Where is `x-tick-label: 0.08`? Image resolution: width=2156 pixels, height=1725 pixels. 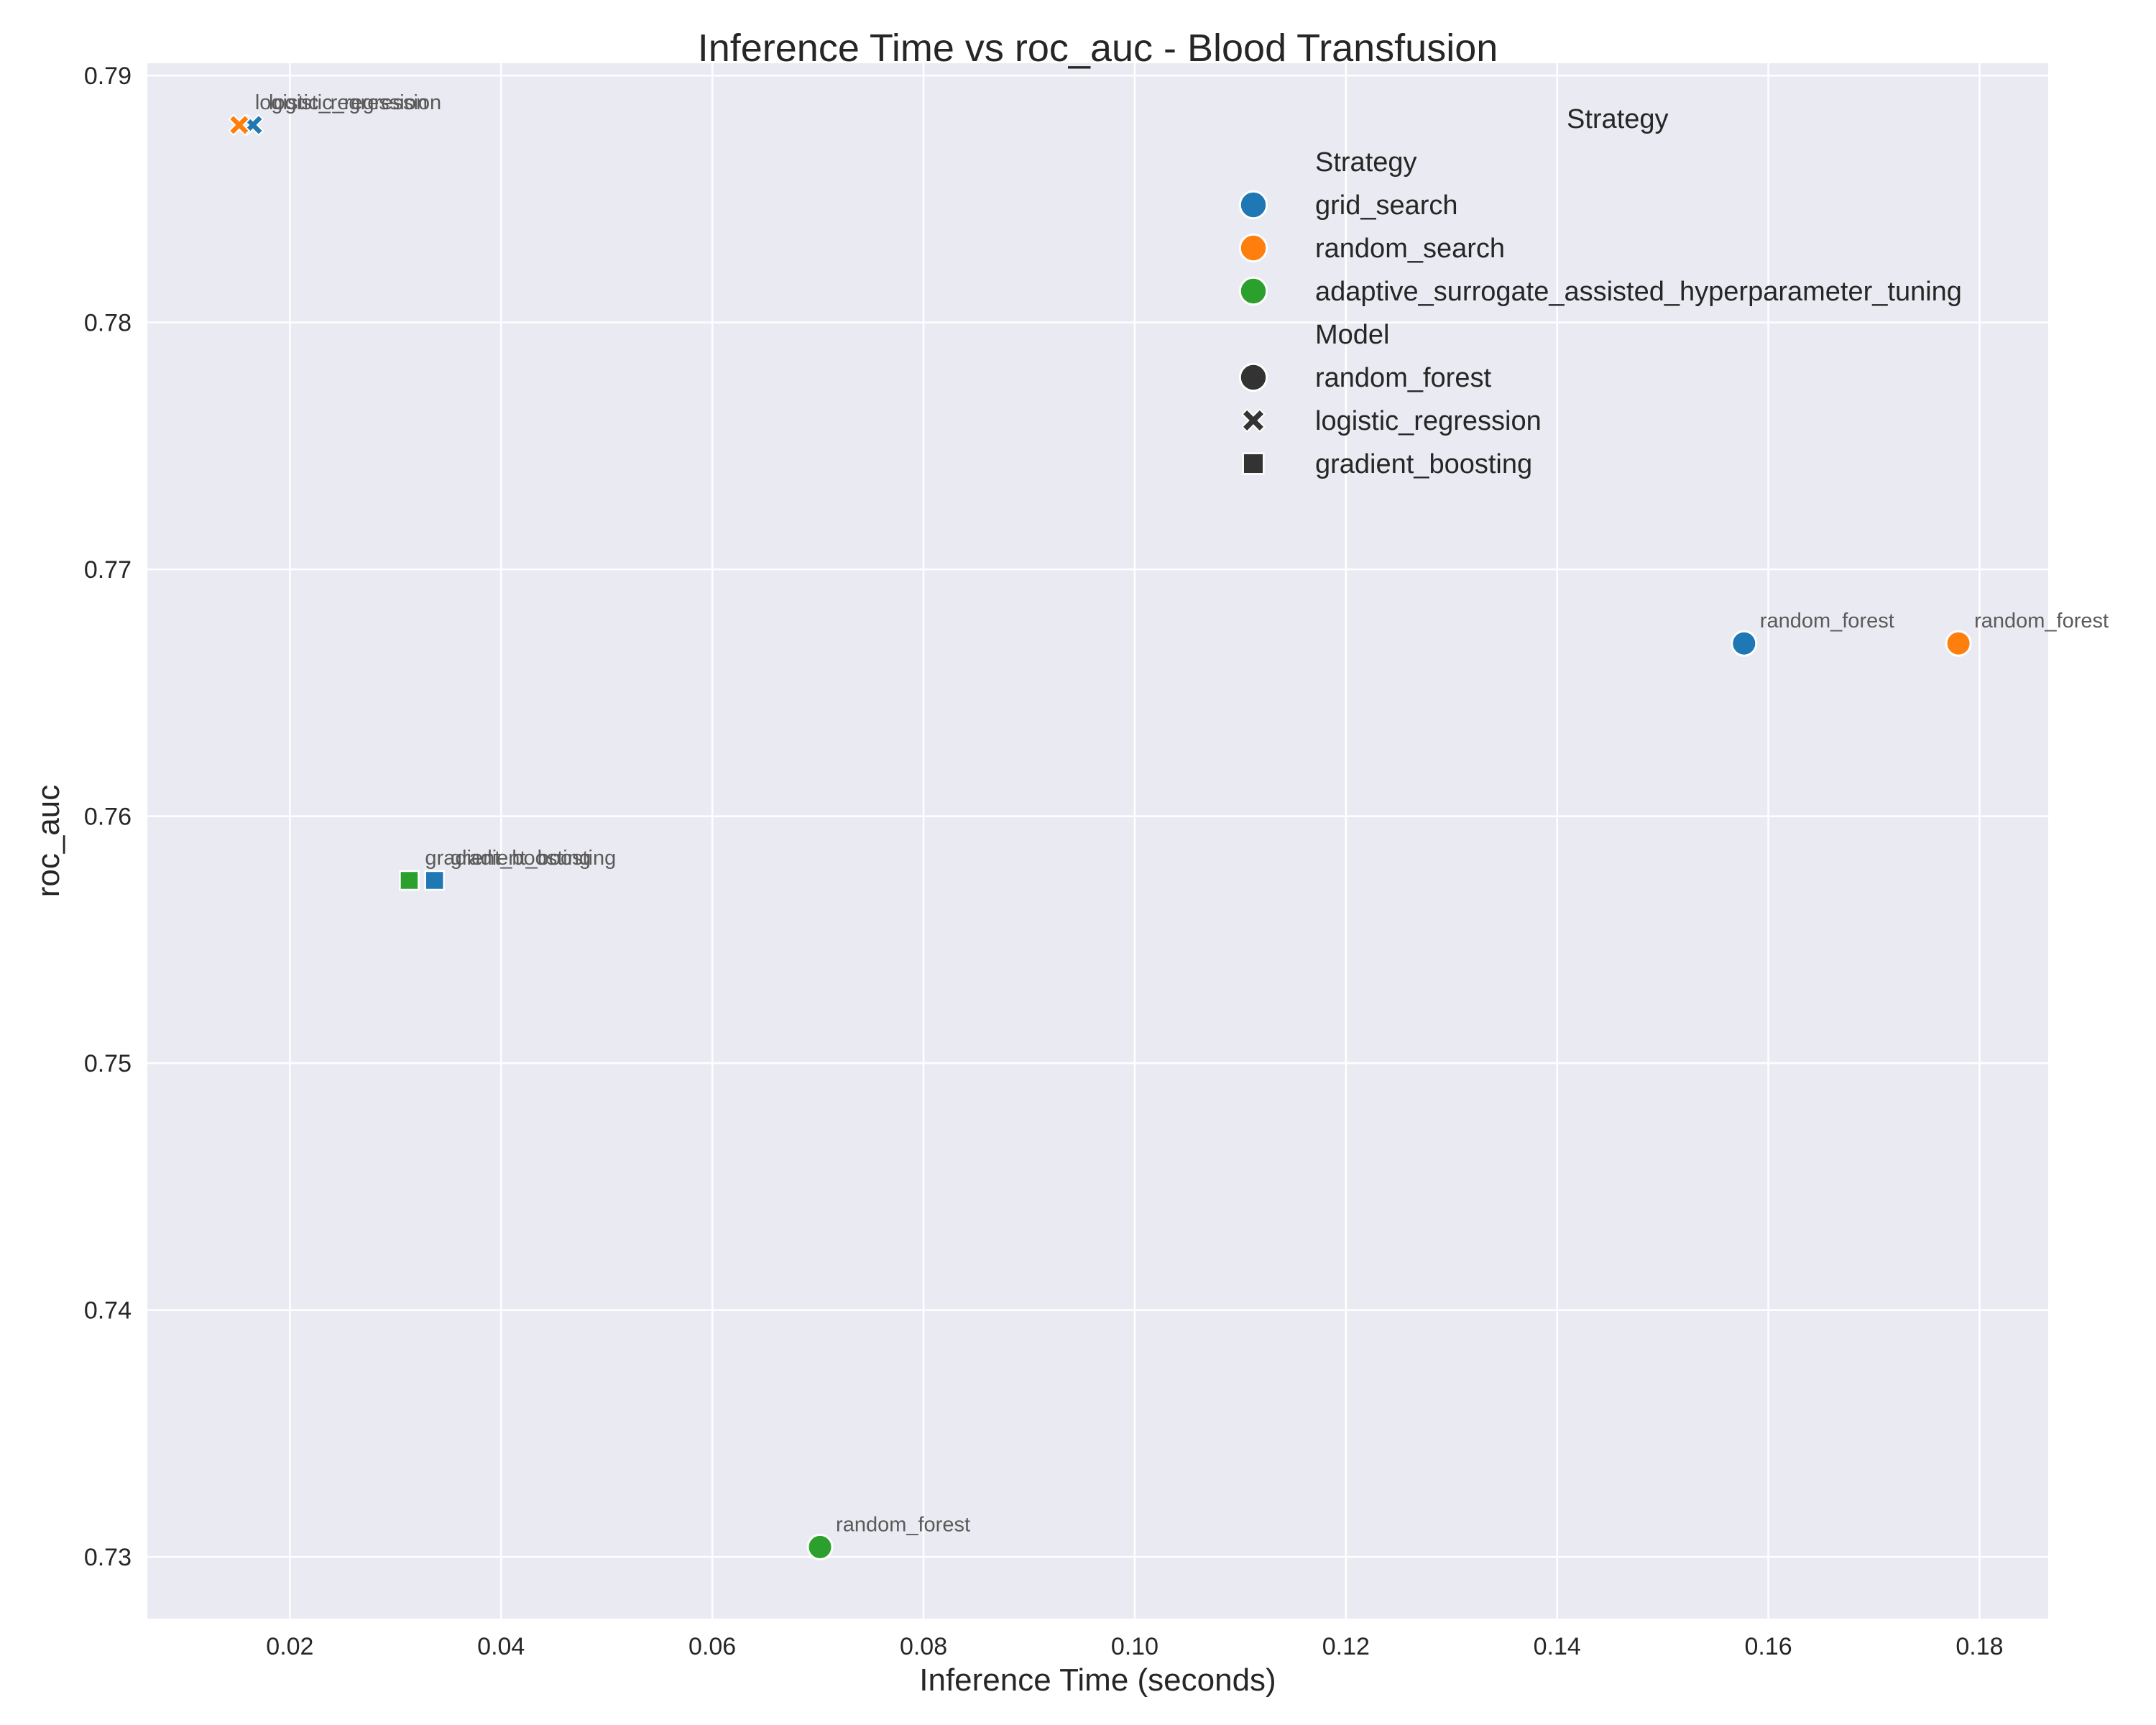 x-tick-label: 0.08 is located at coordinates (924, 1646).